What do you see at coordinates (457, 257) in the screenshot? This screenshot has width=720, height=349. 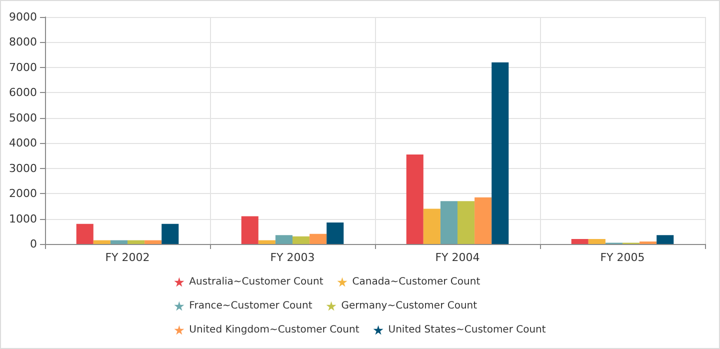 I see `x-tick-label: FY 2004` at bounding box center [457, 257].